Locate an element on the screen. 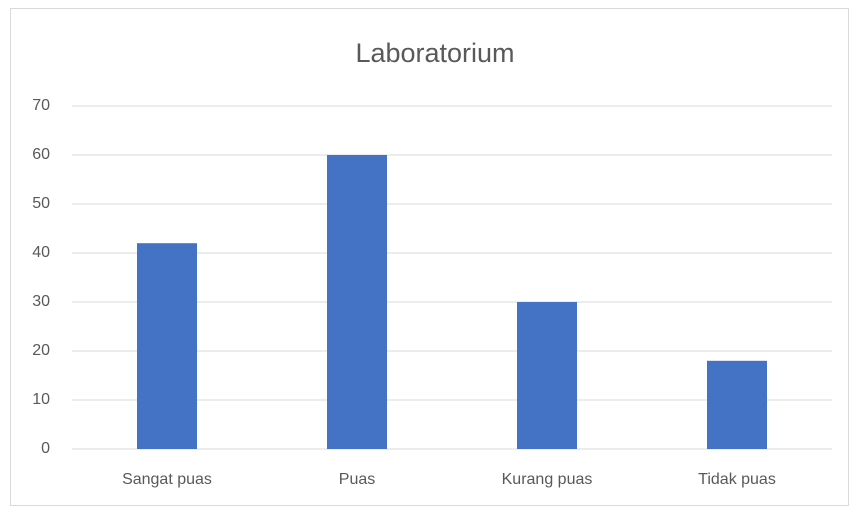 Image resolution: width=850 pixels, height=507 pixels. y-tick-label: 40 is located at coordinates (41, 252).